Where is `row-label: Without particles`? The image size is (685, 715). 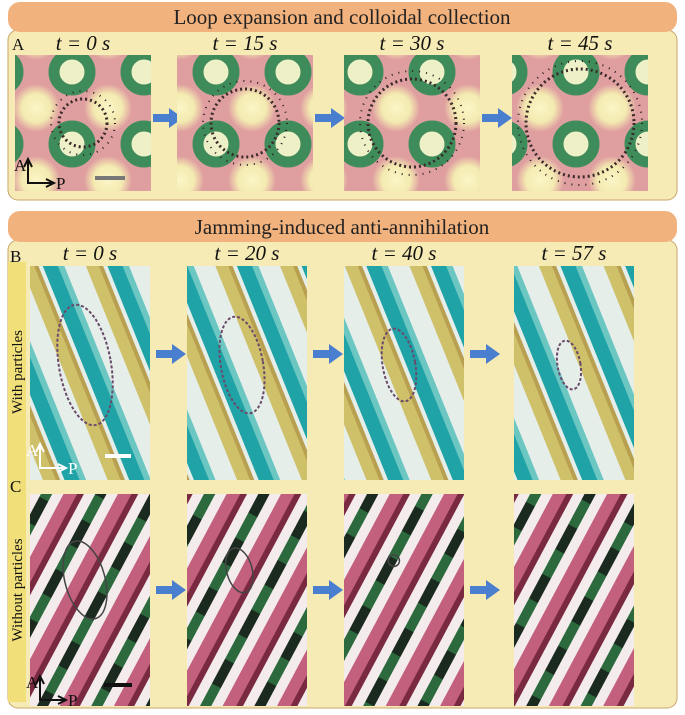
row-label: Without particles is located at coordinates (18, 589).